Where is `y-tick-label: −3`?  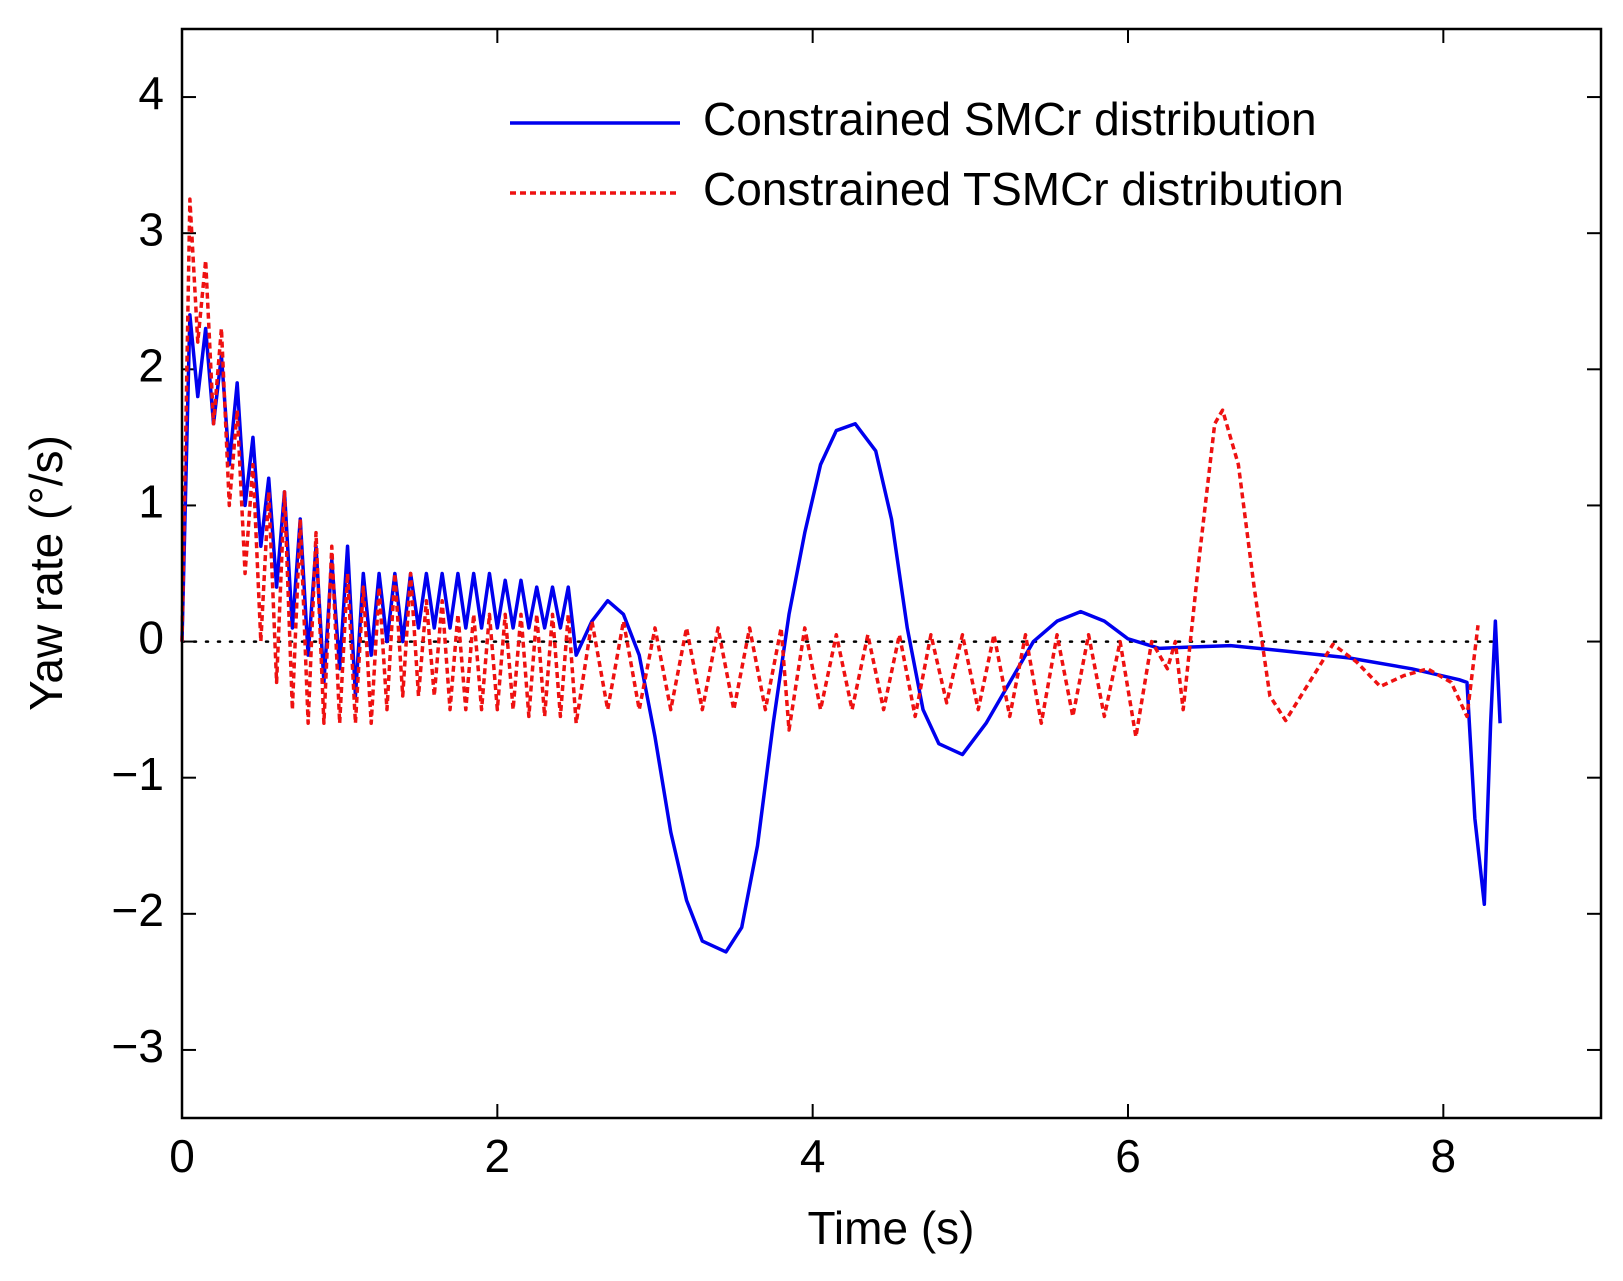
y-tick-label: −3 is located at coordinates (138, 1046).